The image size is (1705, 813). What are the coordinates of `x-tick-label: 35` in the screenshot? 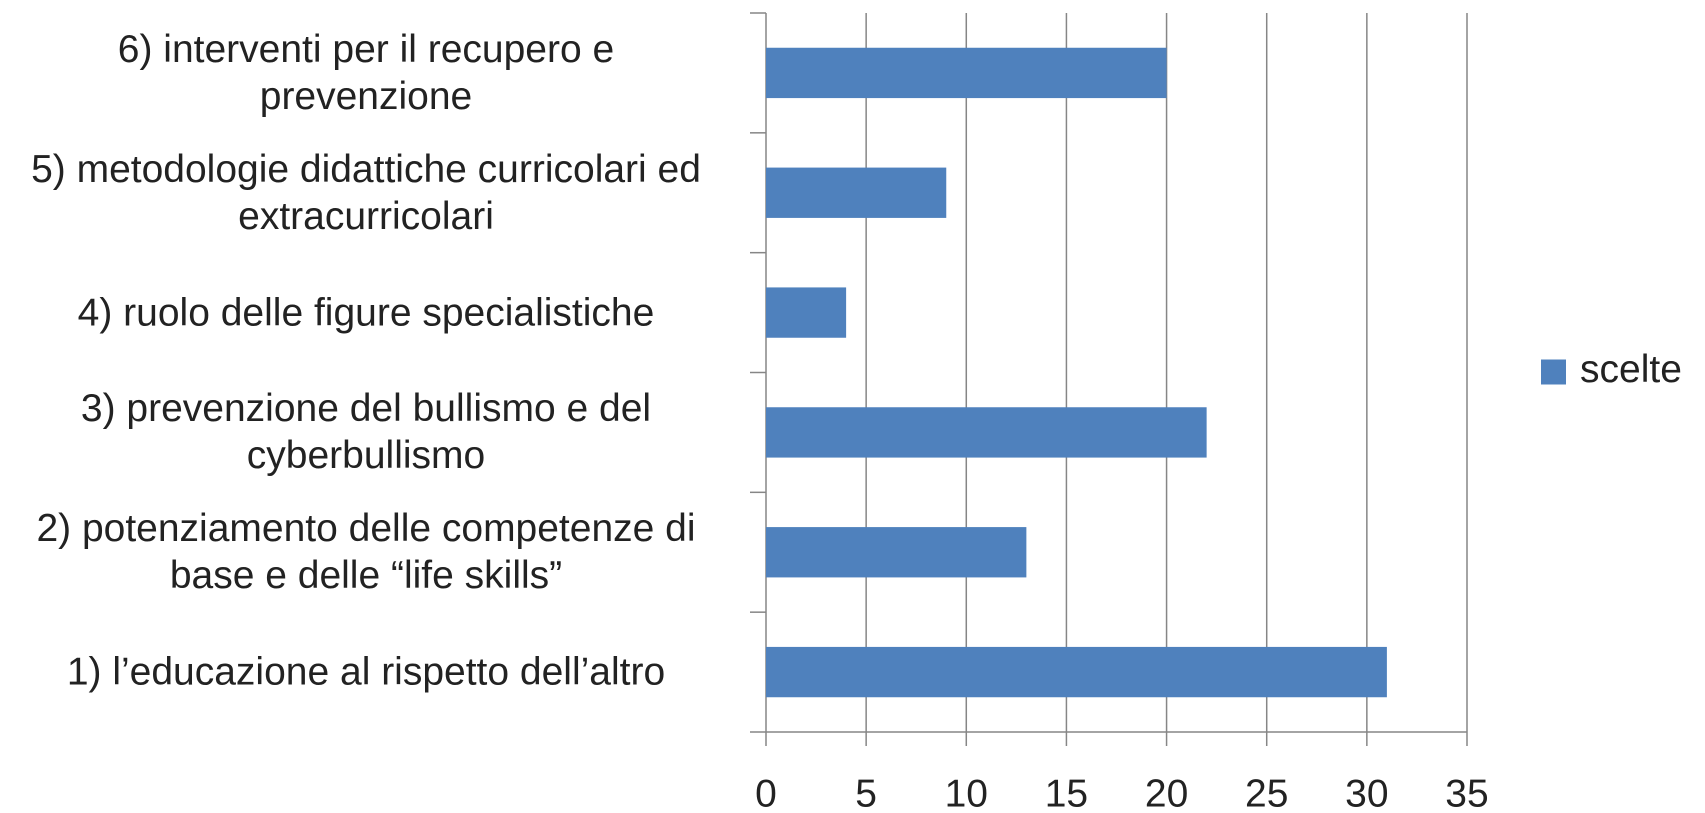 It's located at (1466, 792).